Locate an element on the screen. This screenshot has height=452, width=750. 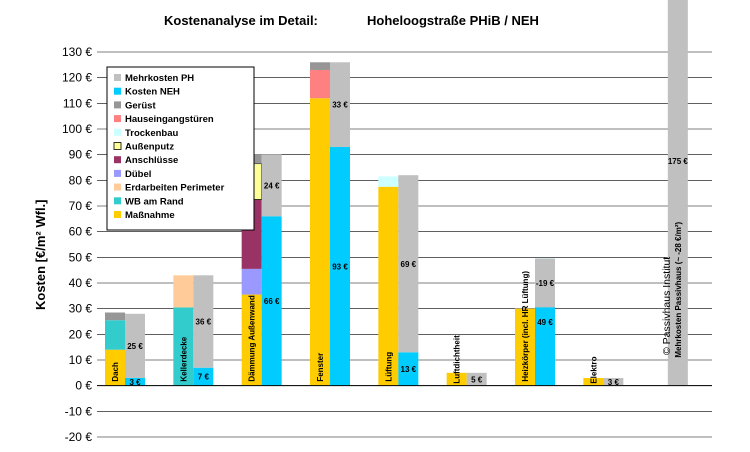
y-tick-label: 20 € is located at coordinates (81, 334).